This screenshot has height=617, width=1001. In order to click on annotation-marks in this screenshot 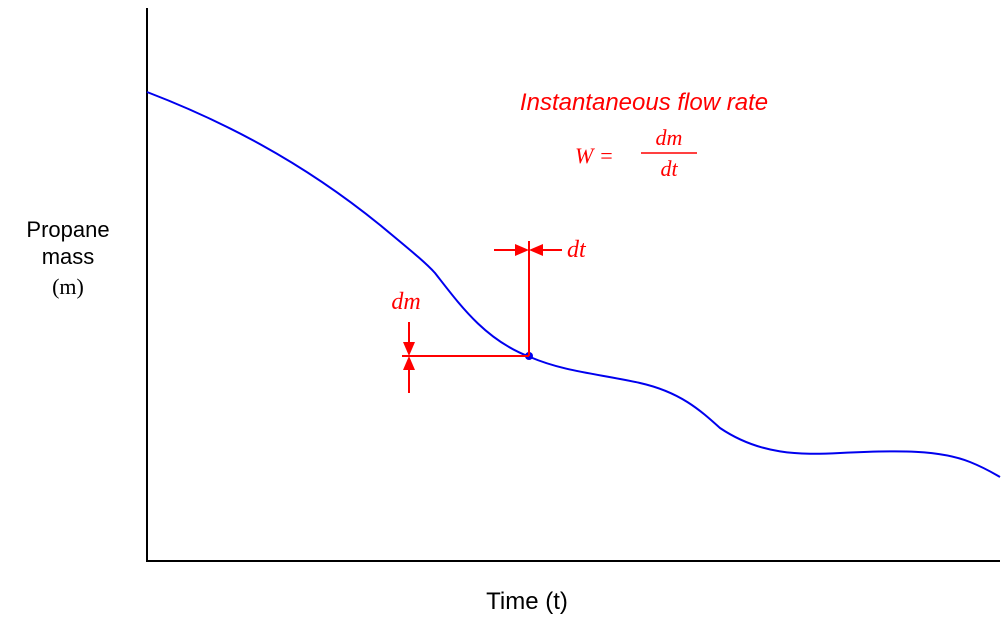, I will do `click(482, 317)`.